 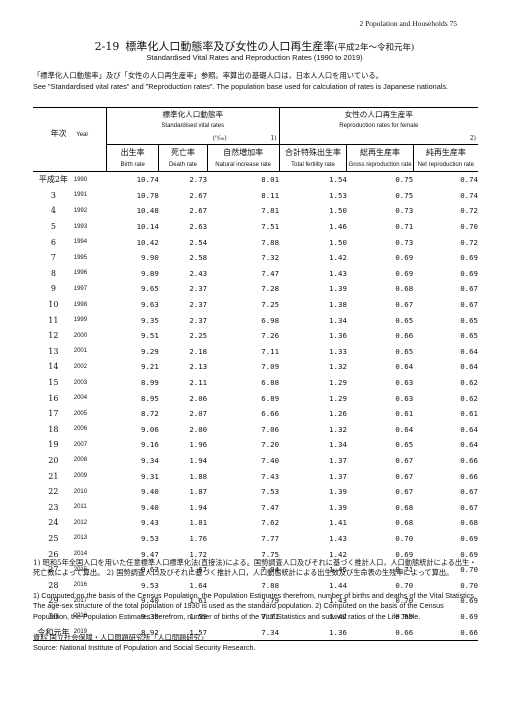 What do you see at coordinates (80, 210) in the screenshot?
I see `row-year: 1992` at bounding box center [80, 210].